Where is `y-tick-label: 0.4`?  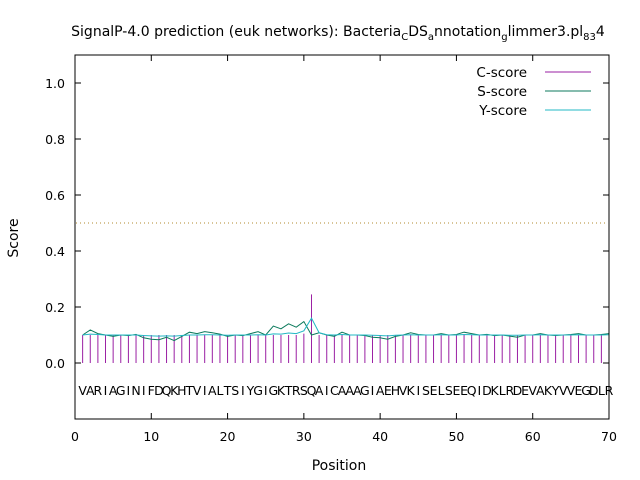 y-tick-label: 0.4 is located at coordinates (55, 251).